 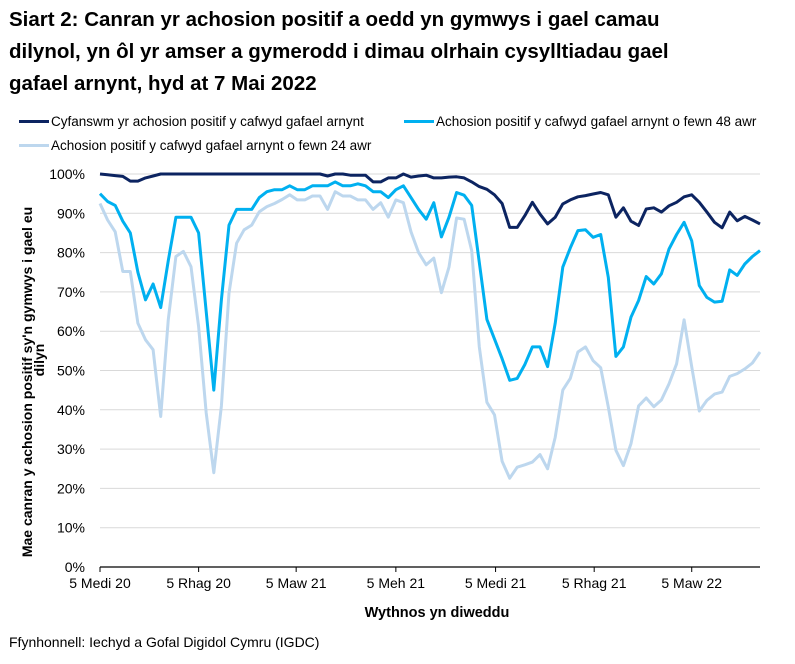 What do you see at coordinates (75, 567) in the screenshot?
I see `y-tick-label: 0%` at bounding box center [75, 567].